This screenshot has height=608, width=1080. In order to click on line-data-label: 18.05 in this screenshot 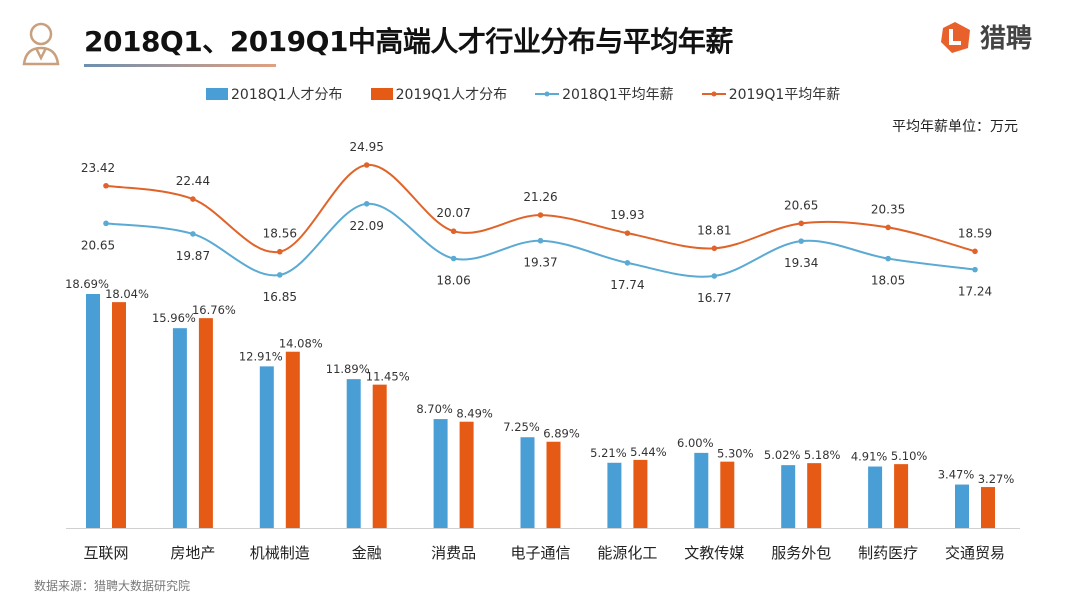, I will do `click(888, 281)`.